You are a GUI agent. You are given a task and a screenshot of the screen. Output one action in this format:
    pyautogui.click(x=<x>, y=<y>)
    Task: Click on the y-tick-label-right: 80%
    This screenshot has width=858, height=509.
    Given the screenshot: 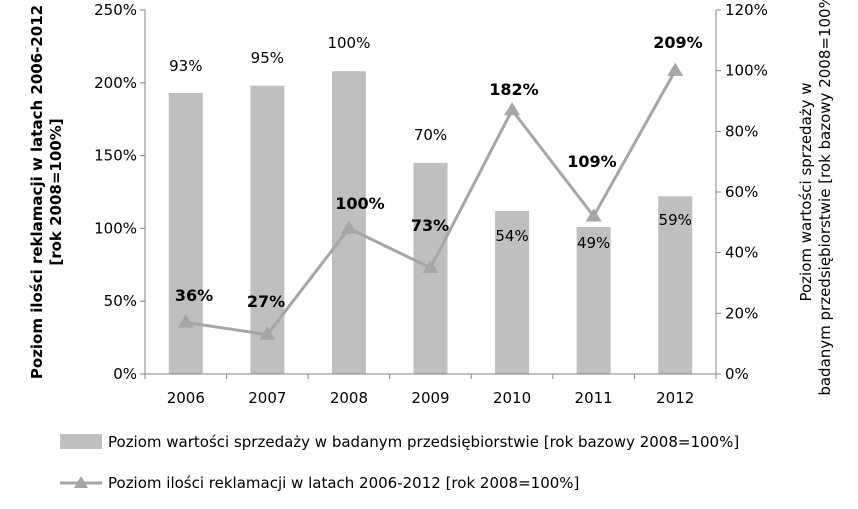 What is the action you would take?
    pyautogui.click(x=741, y=131)
    